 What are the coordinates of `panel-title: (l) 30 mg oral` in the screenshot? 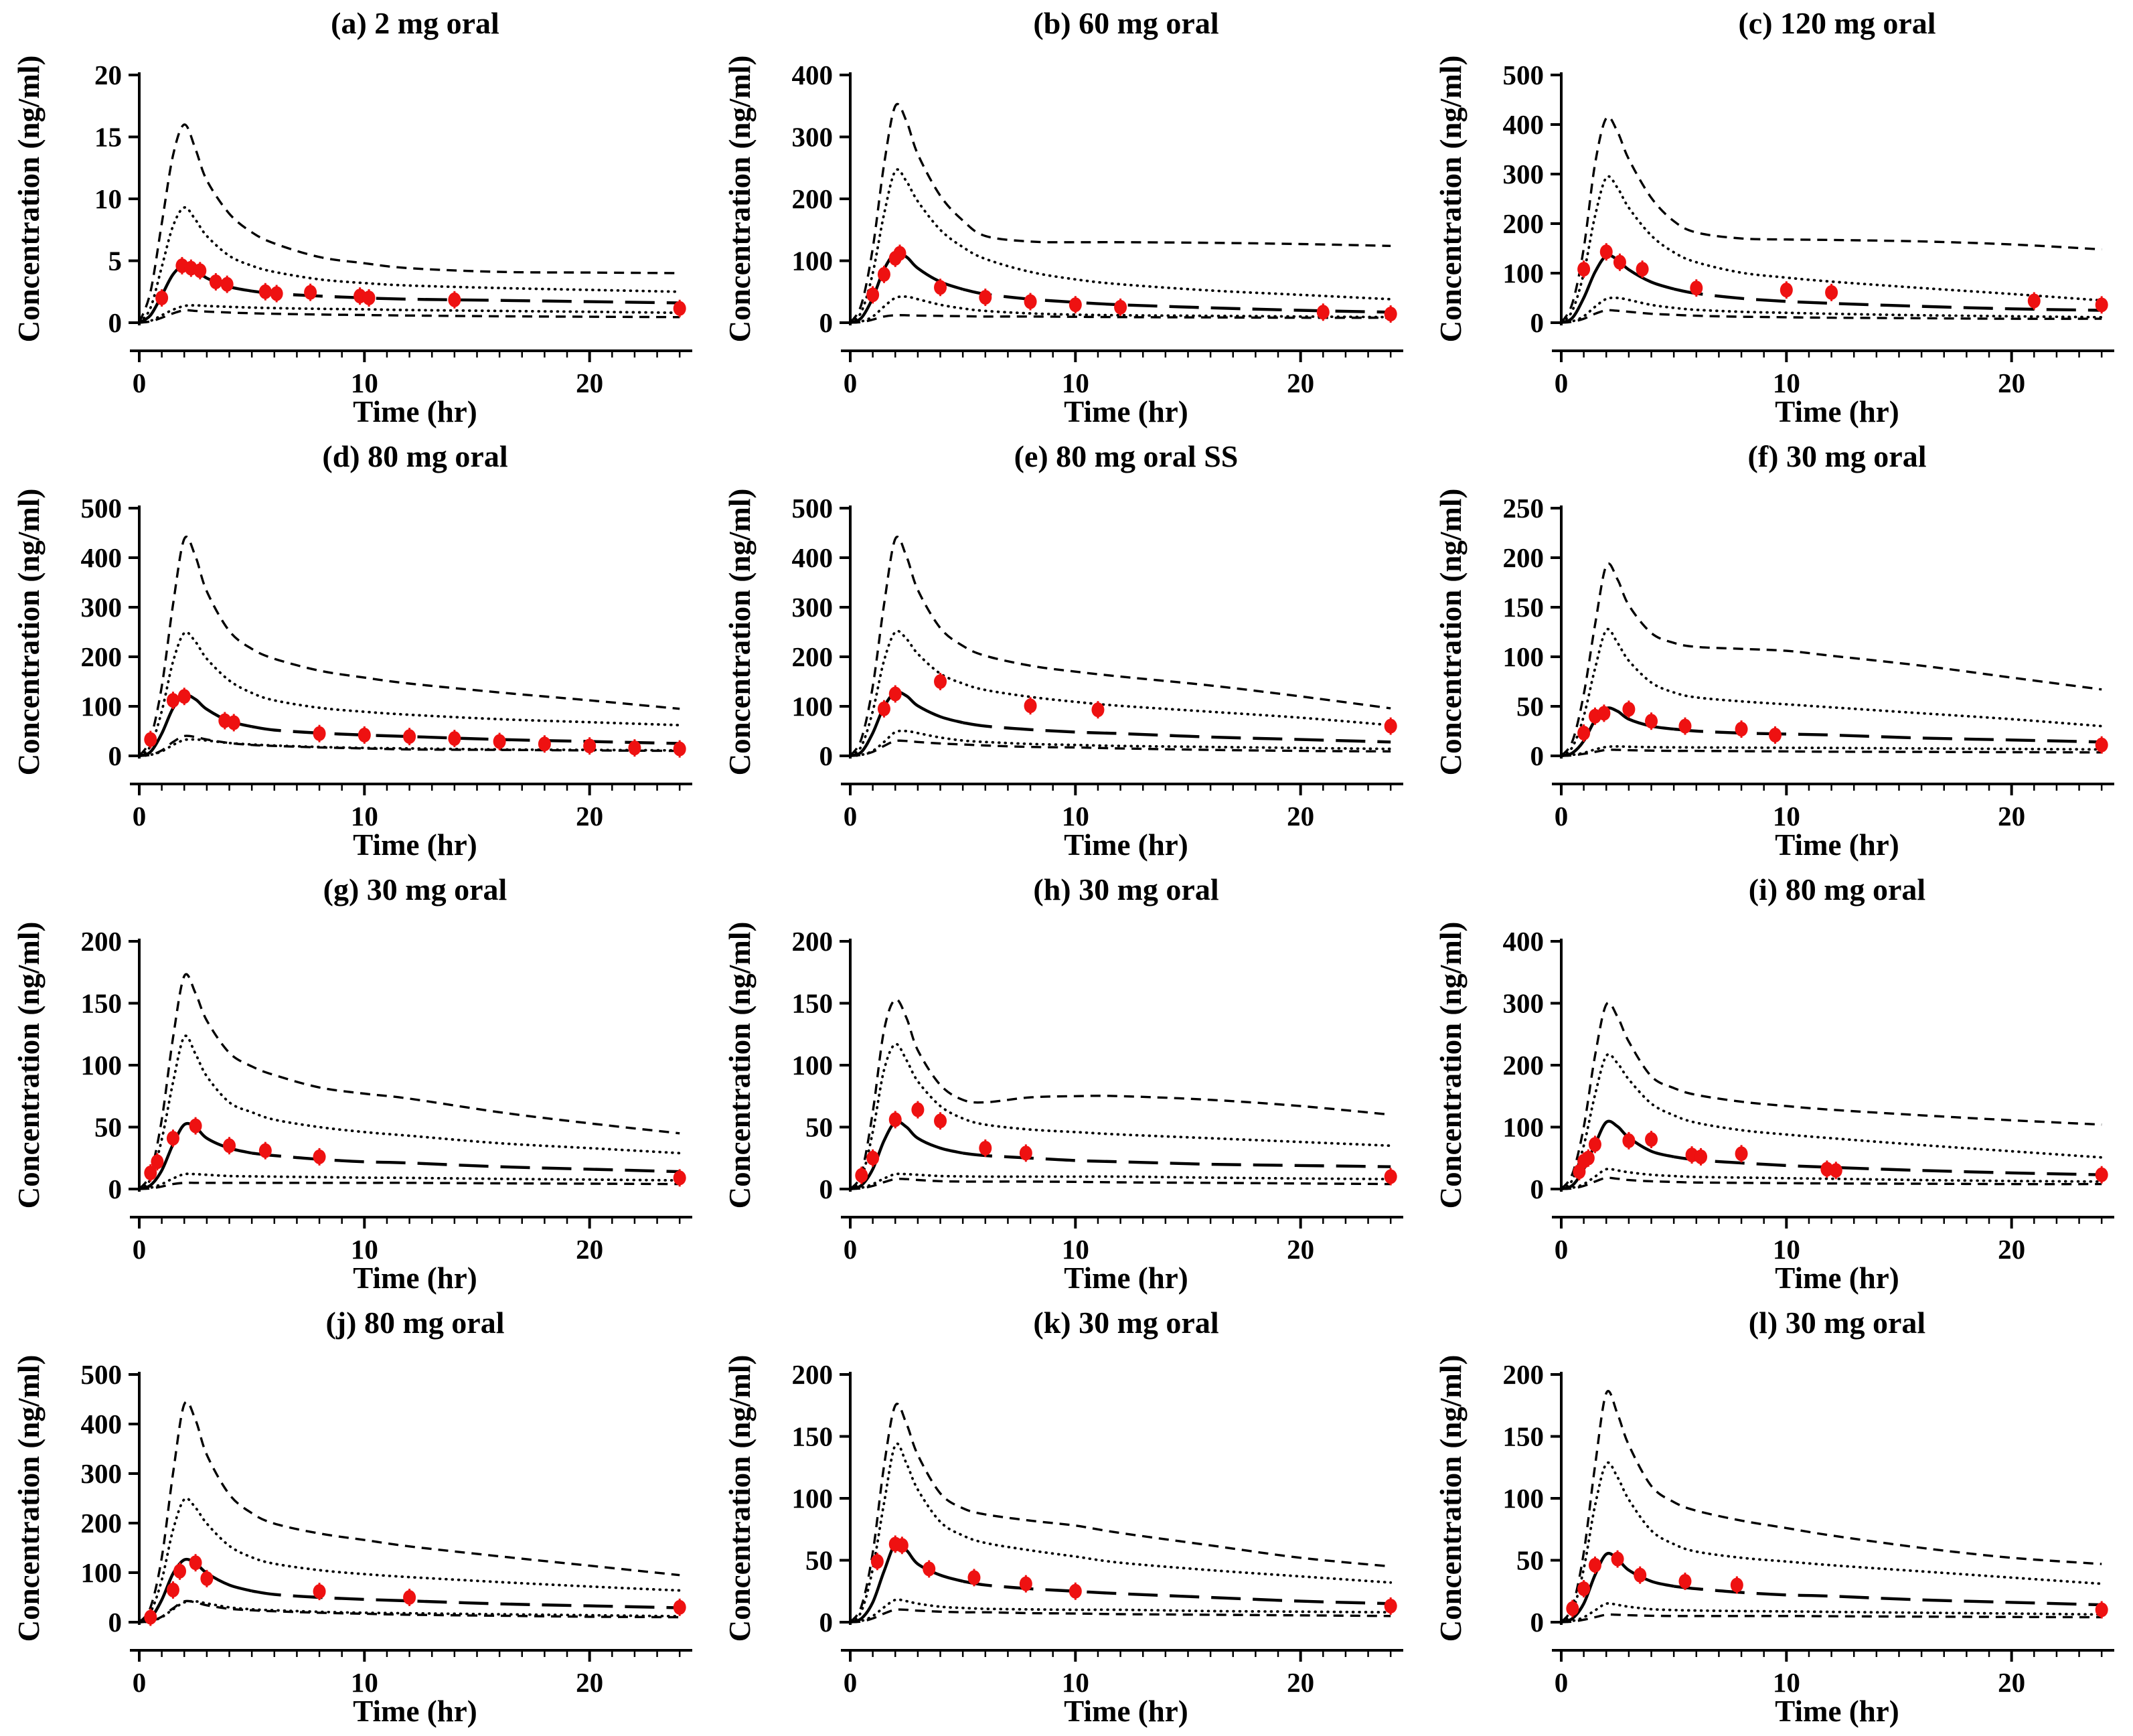 It's located at (1837, 1323).